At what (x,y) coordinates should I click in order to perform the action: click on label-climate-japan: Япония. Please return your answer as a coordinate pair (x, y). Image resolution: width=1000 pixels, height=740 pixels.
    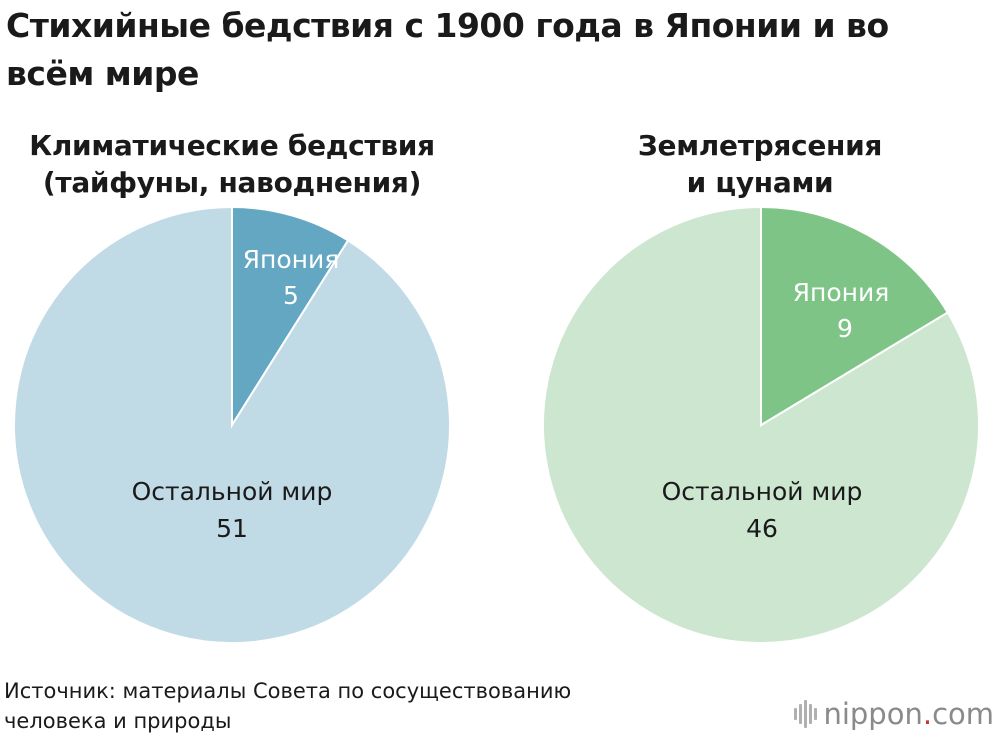
    Looking at the image, I should click on (291, 259).